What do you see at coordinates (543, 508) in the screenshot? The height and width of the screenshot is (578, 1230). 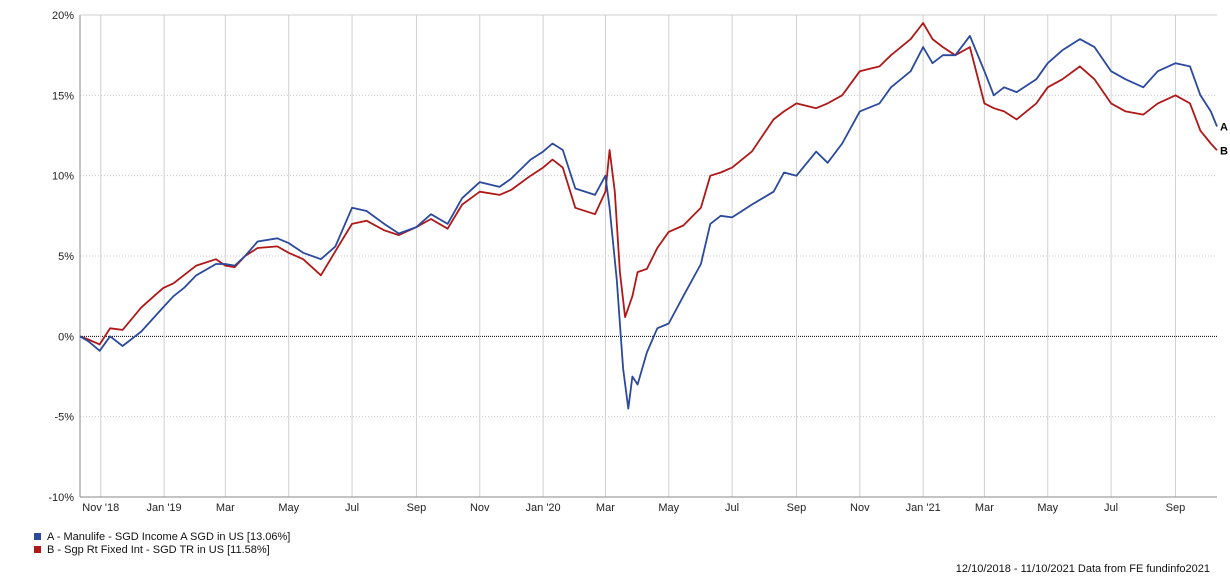 I see `x-tick-label: Jan '20` at bounding box center [543, 508].